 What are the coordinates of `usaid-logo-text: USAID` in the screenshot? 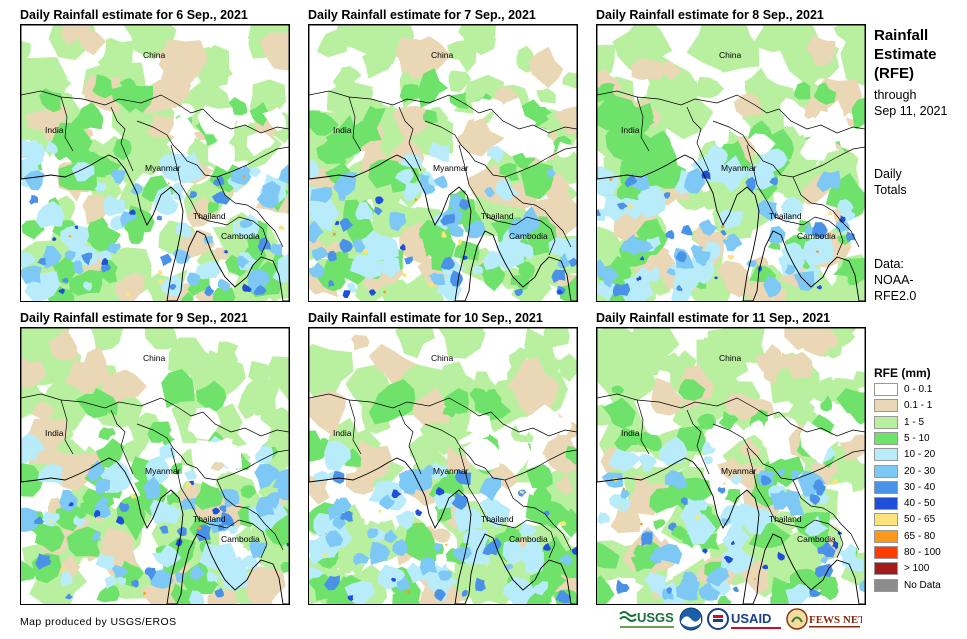 It's located at (751, 618).